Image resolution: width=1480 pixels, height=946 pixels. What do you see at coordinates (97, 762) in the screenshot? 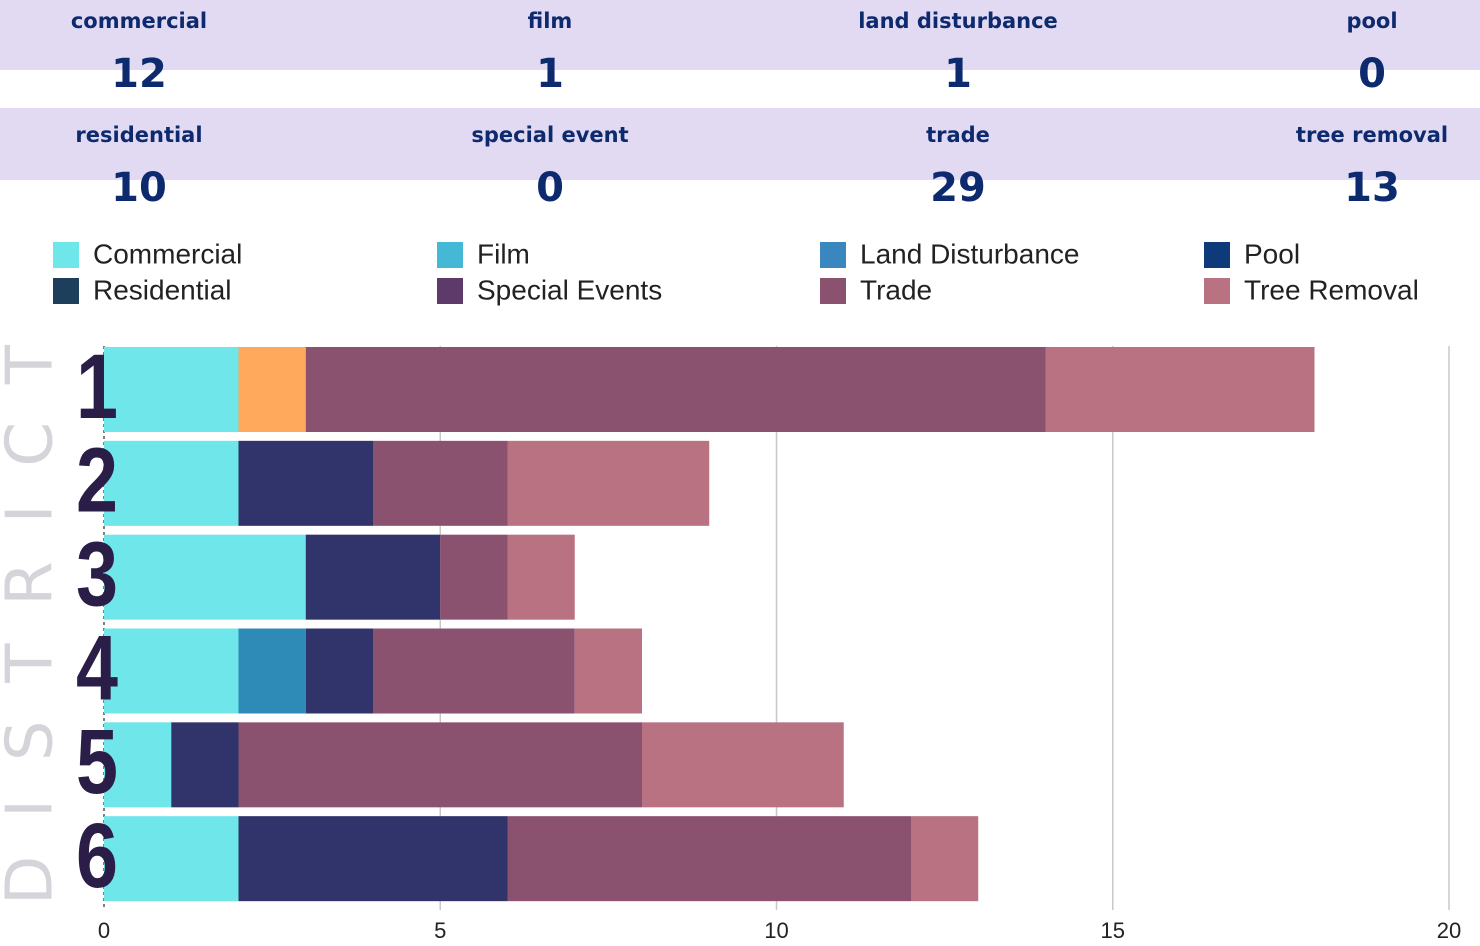
I see `category-label: 5` at bounding box center [97, 762].